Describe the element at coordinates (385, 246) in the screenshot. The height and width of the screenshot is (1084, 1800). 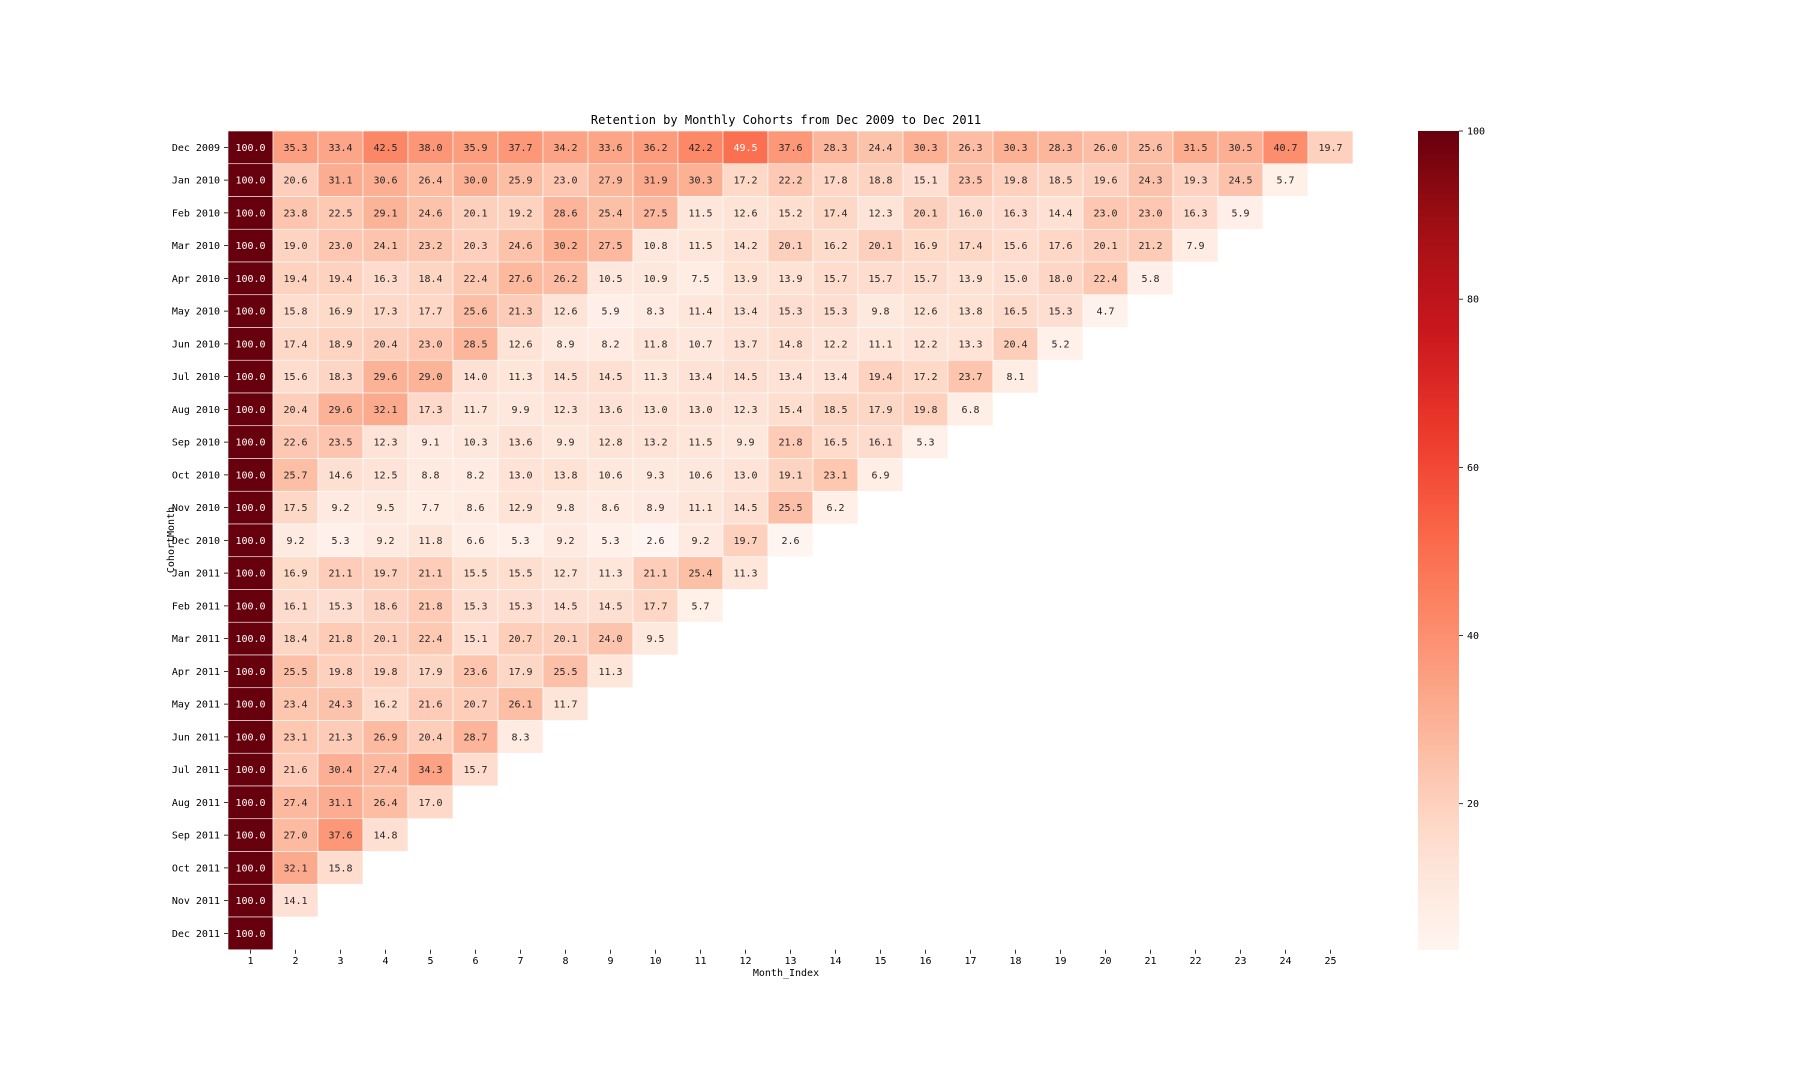
I see `heatmap-cell-label: 24.1` at that location.